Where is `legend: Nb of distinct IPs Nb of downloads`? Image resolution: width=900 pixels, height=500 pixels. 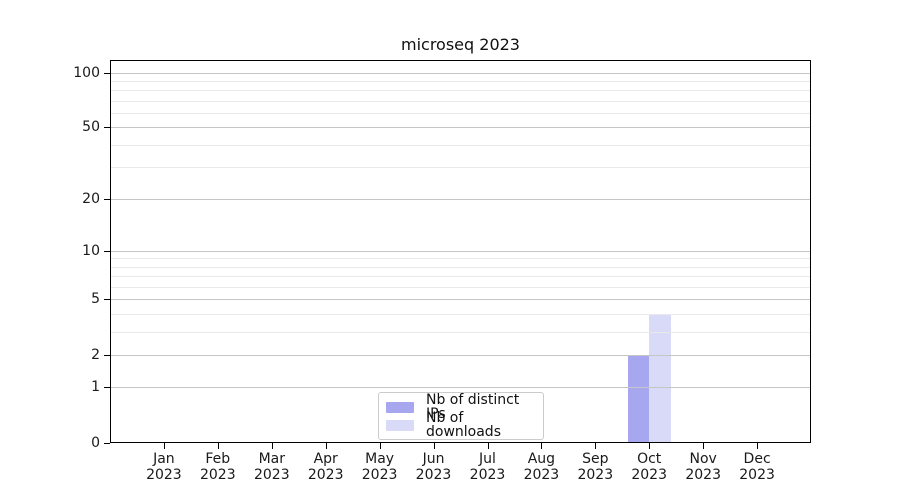 legend: Nb of distinct IPs Nb of downloads is located at coordinates (461, 416).